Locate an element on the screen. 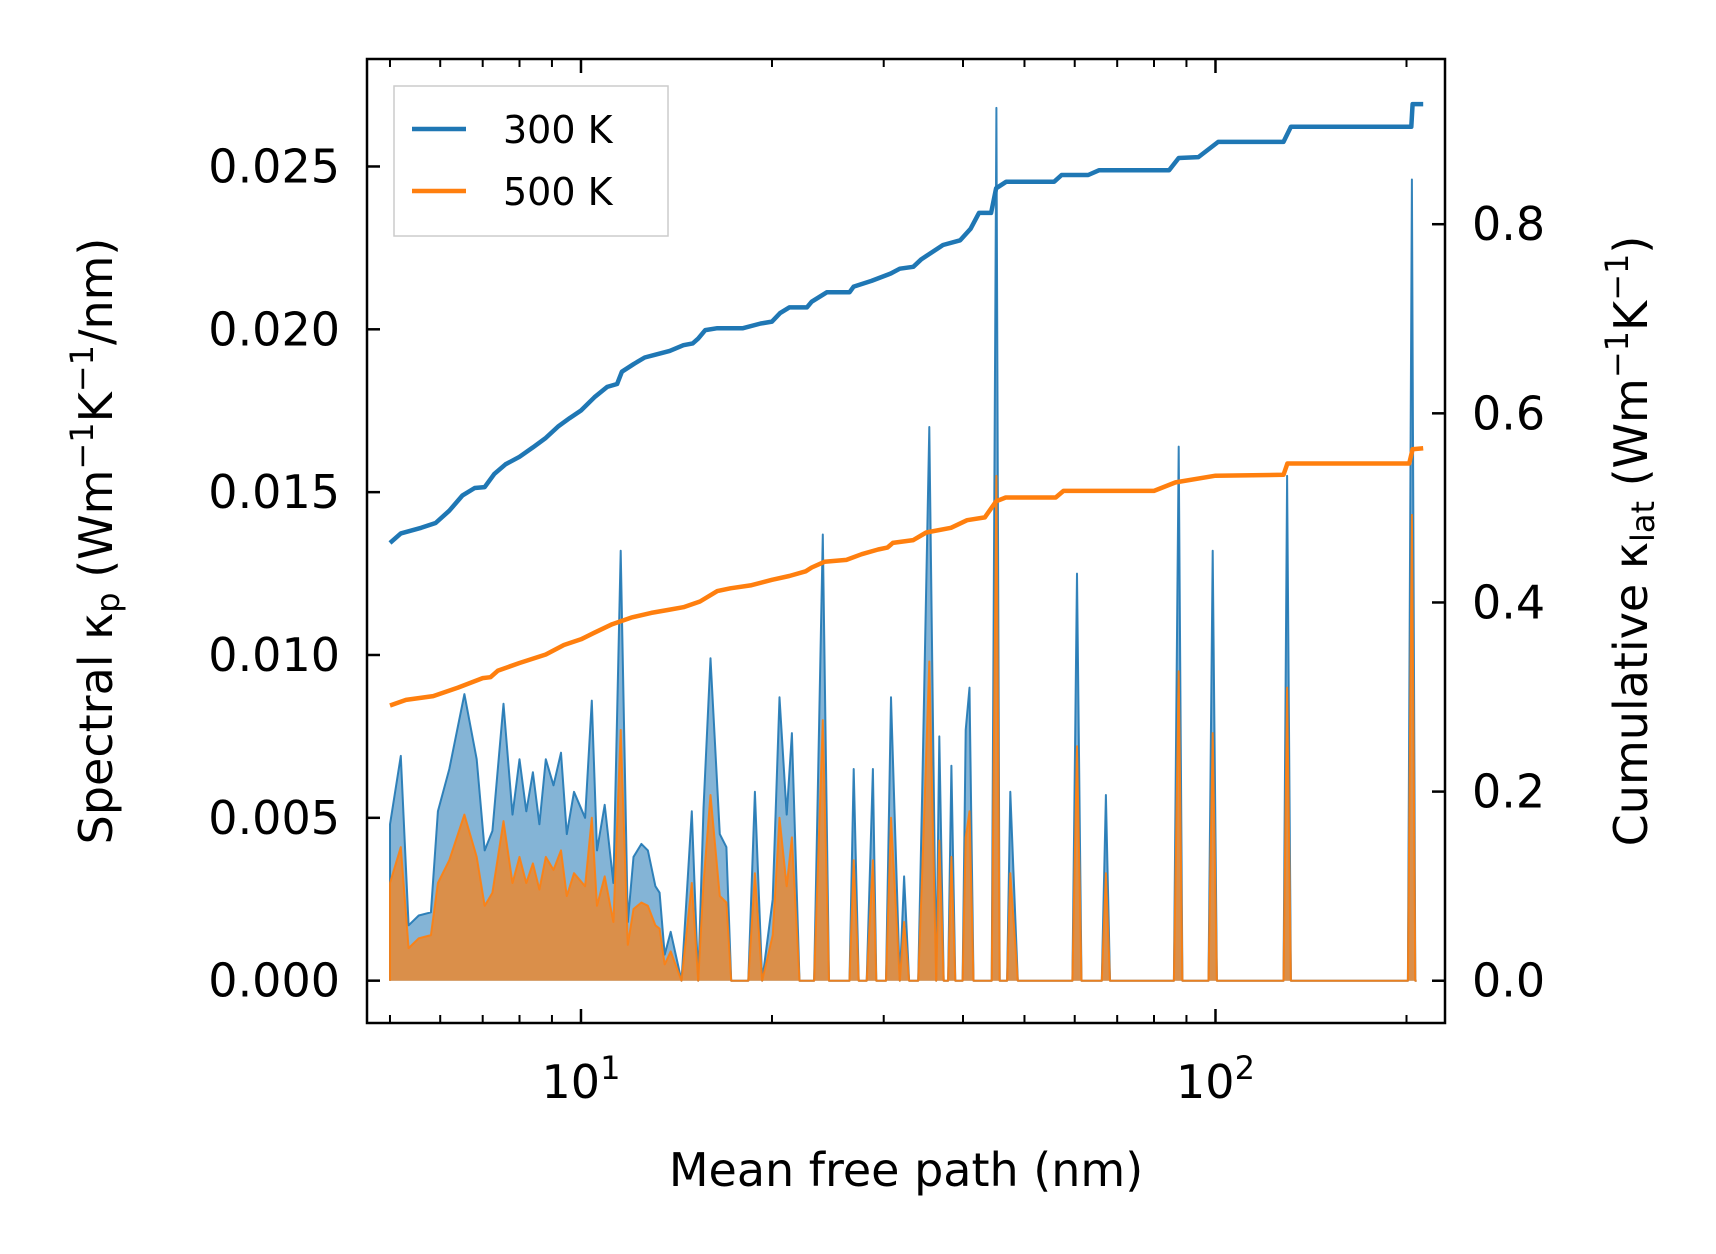 This screenshot has height=1254, width=1716. left-y-tick-label: 0.010 is located at coordinates (274, 655).